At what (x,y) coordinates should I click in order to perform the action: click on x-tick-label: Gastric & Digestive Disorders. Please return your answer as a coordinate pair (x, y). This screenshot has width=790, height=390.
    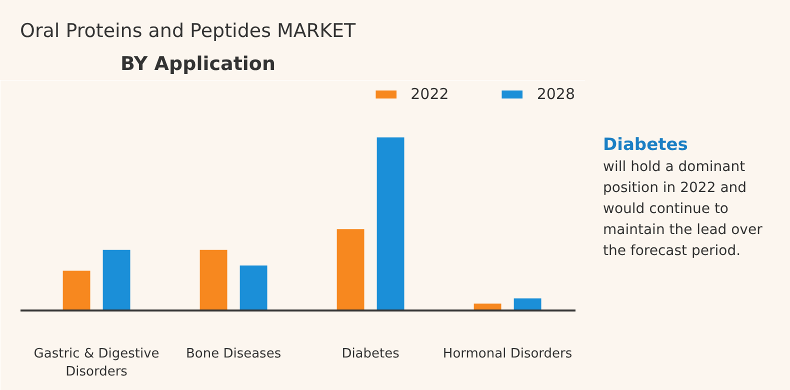
    Looking at the image, I should click on (97, 363).